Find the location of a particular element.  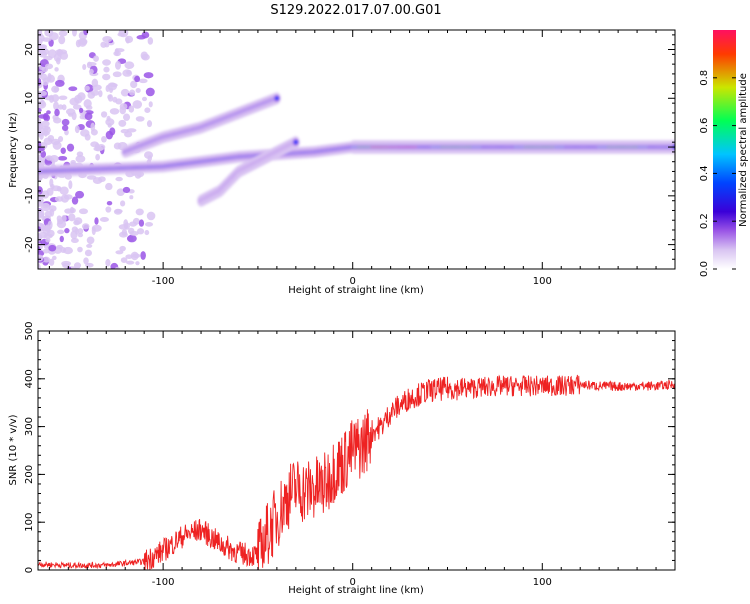

spectrogram-y-tick-label: 0 is located at coordinates (29, 147).